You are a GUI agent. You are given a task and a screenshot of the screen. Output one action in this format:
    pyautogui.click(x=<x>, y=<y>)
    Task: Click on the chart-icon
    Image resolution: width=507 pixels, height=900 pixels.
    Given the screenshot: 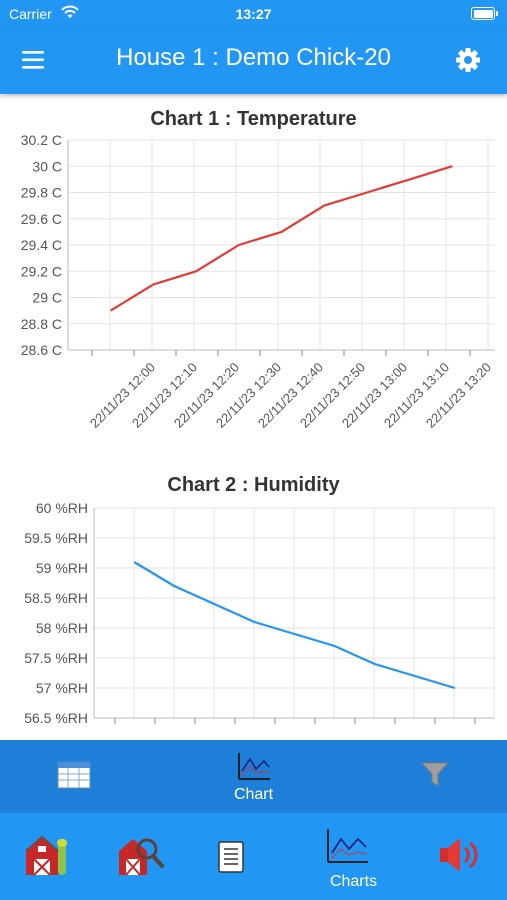 What is the action you would take?
    pyautogui.click(x=254, y=766)
    